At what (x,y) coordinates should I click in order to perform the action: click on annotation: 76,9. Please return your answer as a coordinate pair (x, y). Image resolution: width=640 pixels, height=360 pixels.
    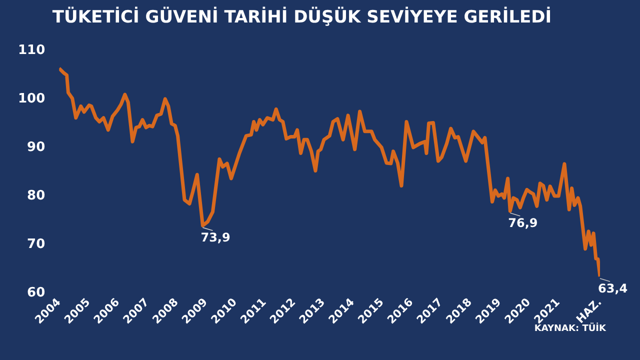
    Looking at the image, I should click on (523, 223).